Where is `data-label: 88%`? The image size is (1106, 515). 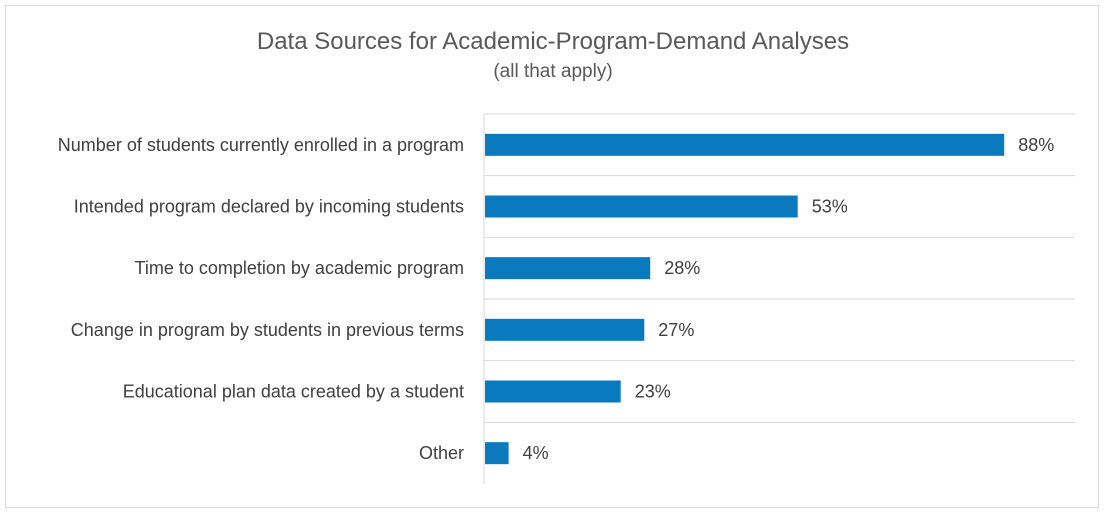
data-label: 88% is located at coordinates (1036, 145).